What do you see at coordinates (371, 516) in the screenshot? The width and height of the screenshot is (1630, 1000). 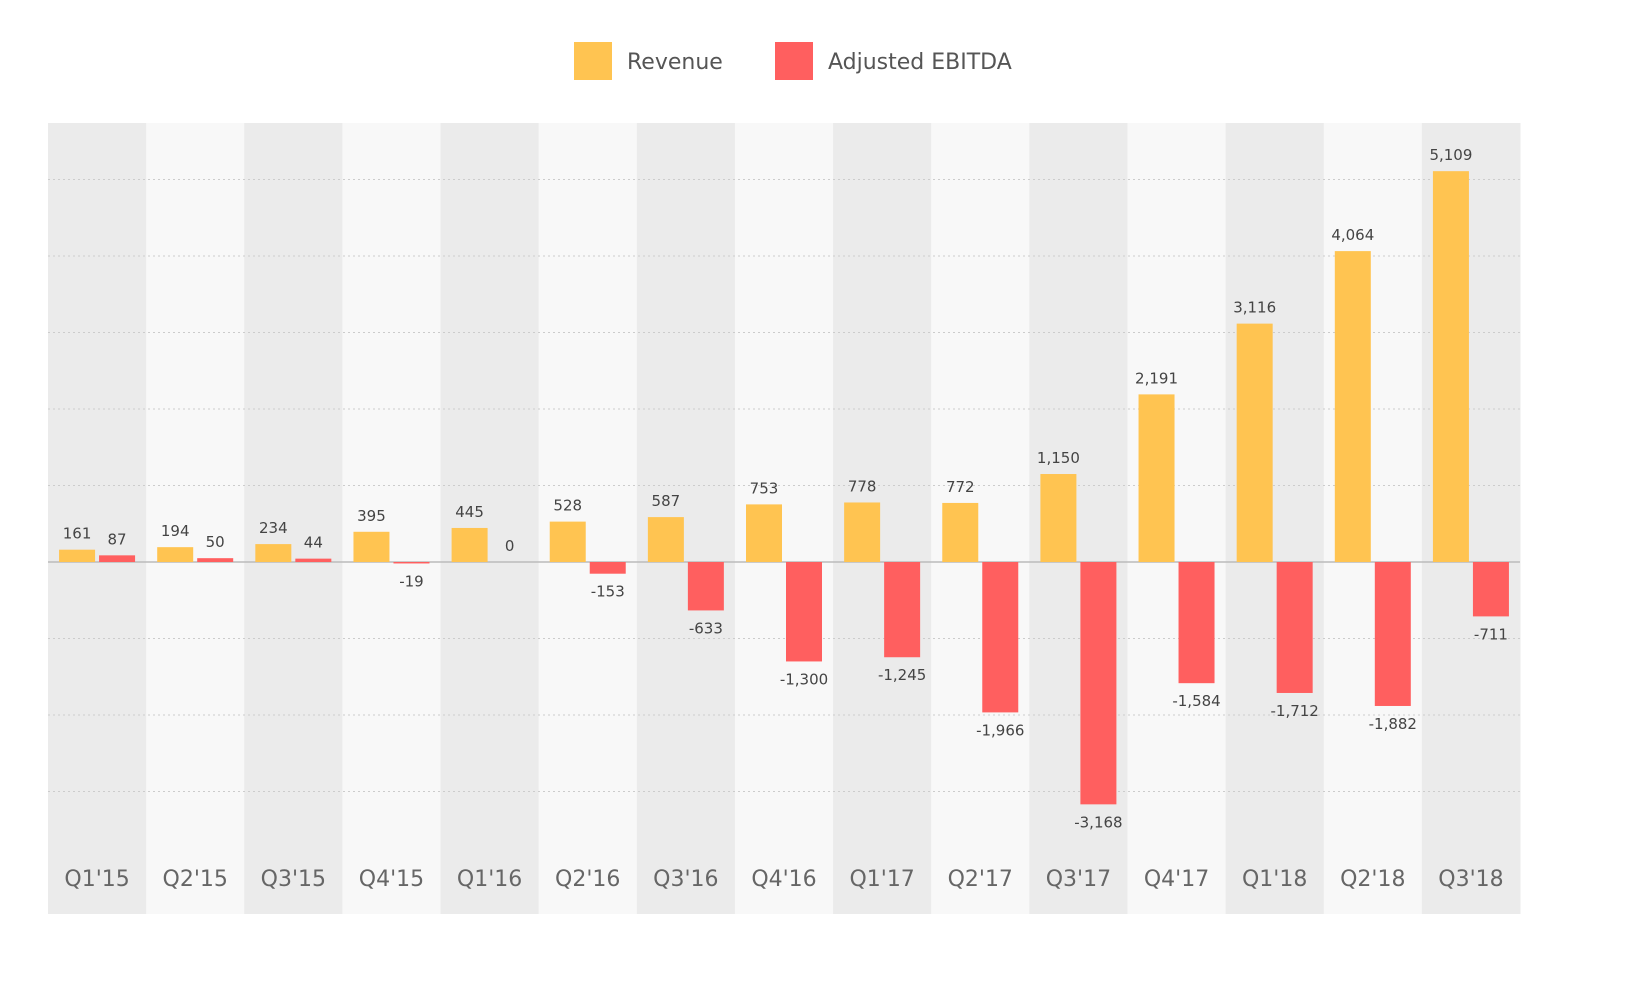 I see `value-label-revenue-q4-15: 395` at bounding box center [371, 516].